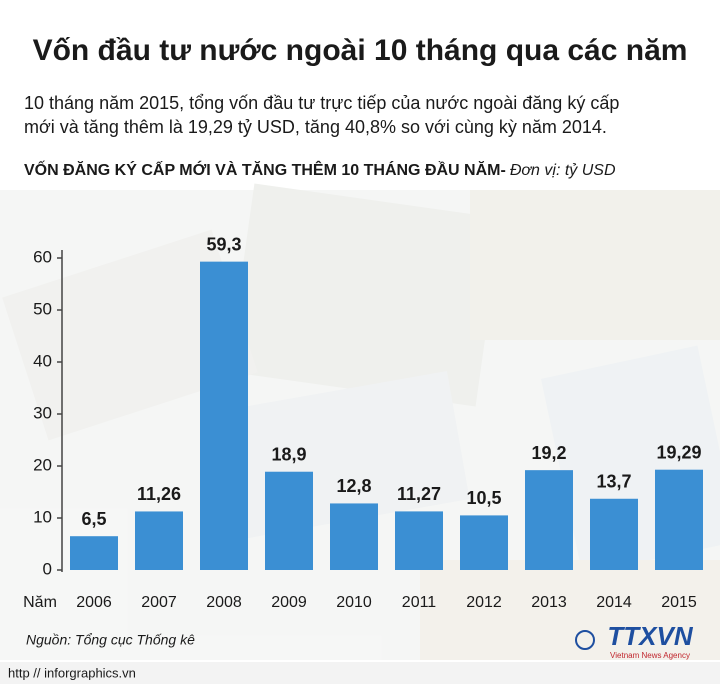 The height and width of the screenshot is (689, 720). I want to click on value-label: 10,5, so click(483, 498).